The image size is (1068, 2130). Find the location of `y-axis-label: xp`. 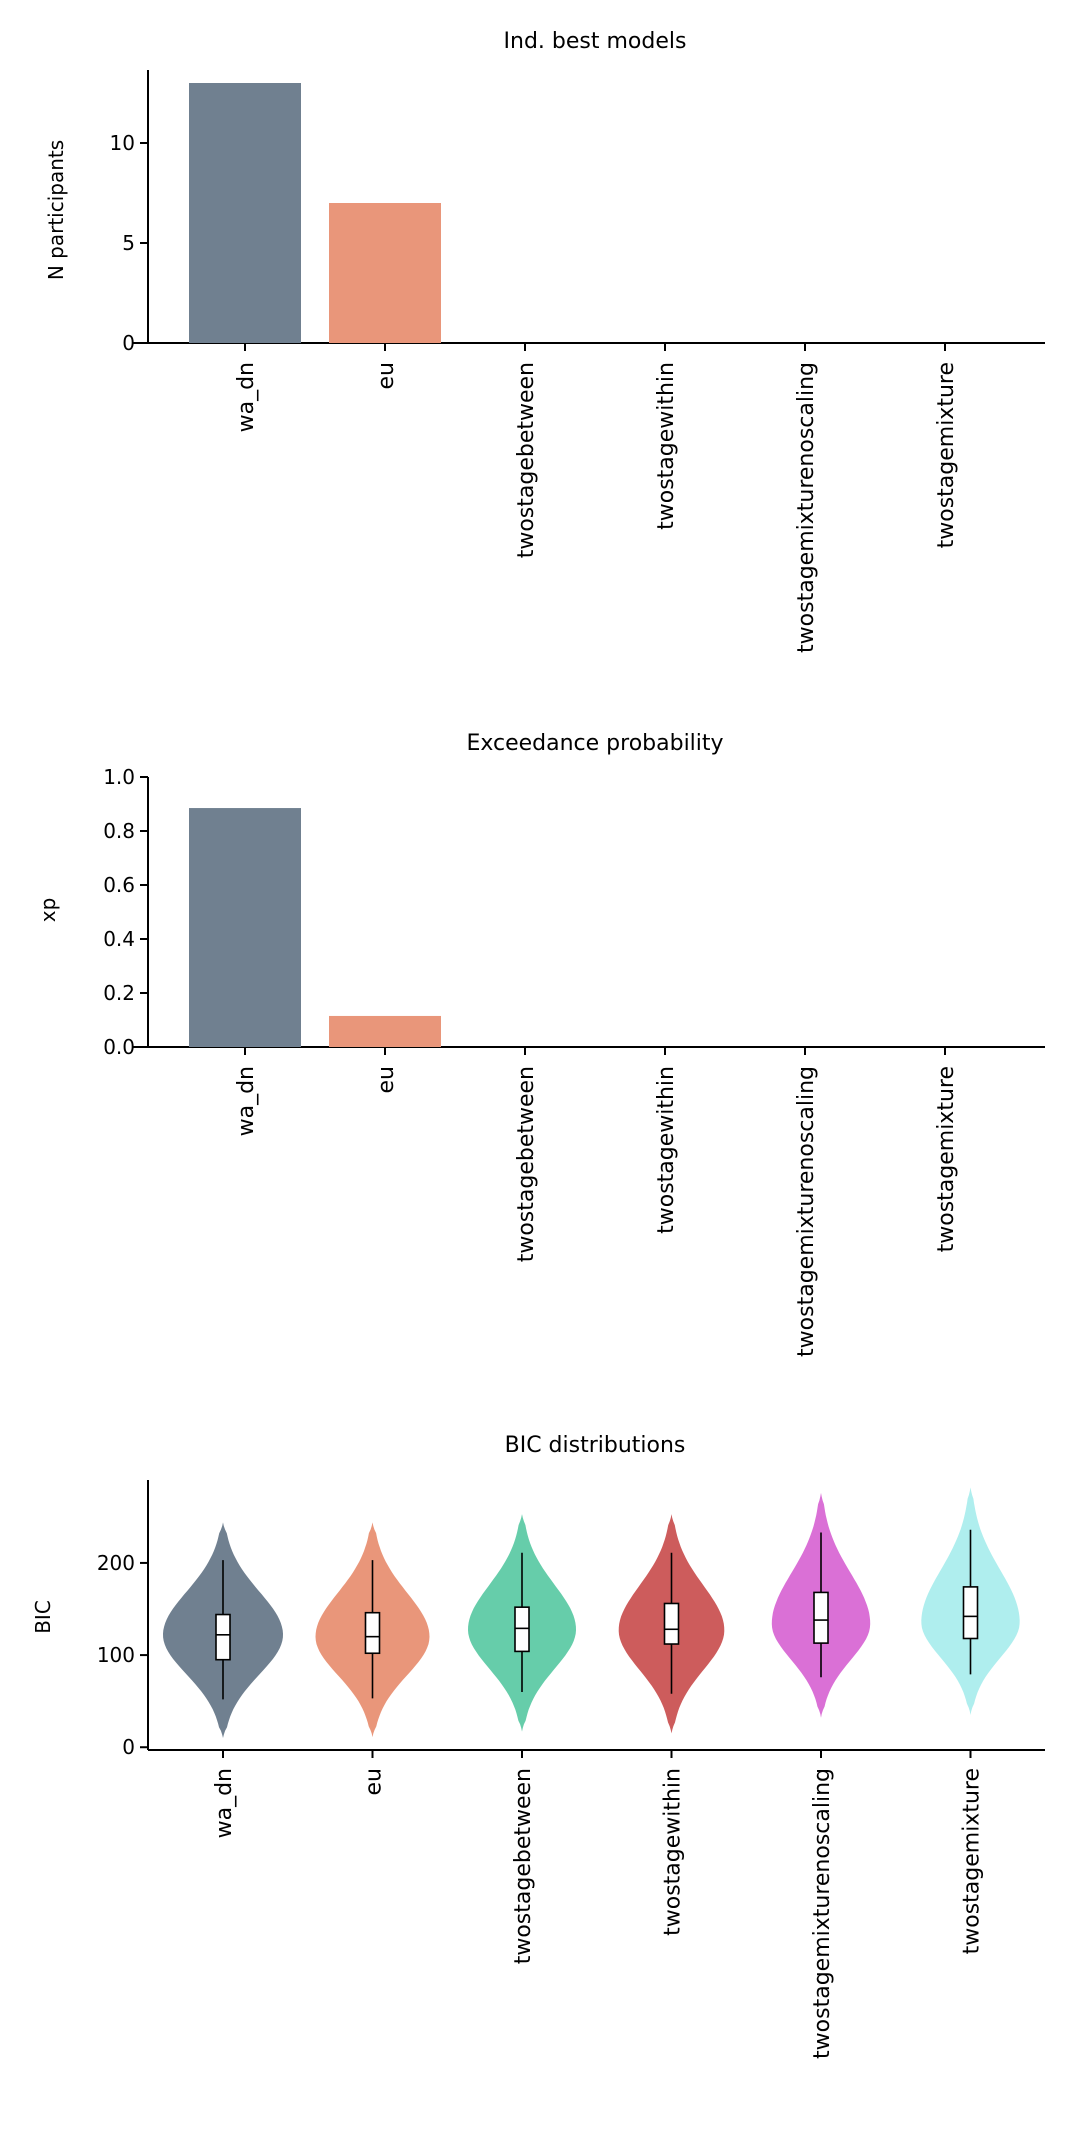

y-axis-label: xp is located at coordinates (48, 910).